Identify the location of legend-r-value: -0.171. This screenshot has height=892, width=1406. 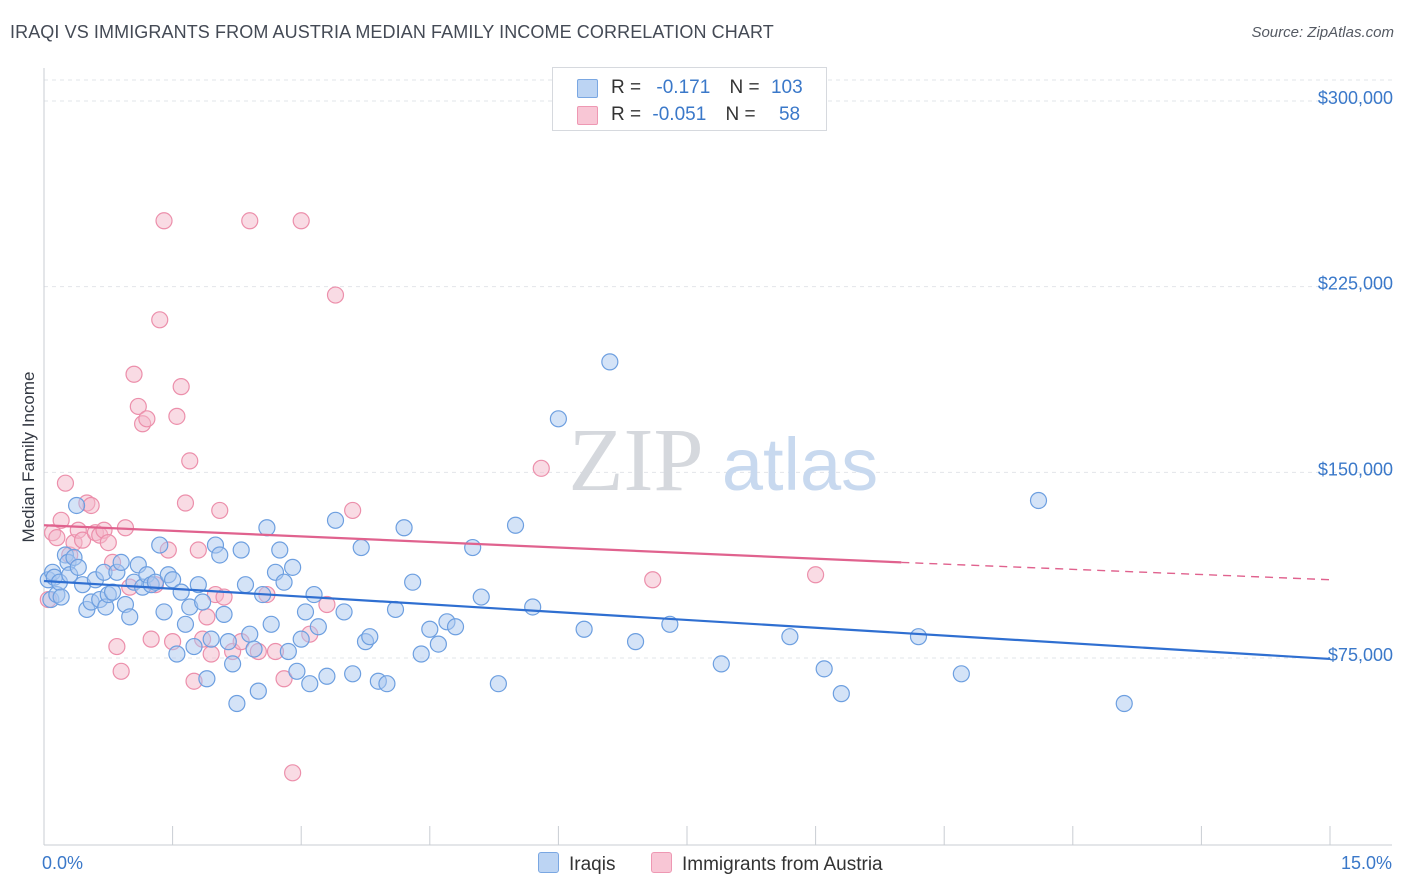
(683, 87).